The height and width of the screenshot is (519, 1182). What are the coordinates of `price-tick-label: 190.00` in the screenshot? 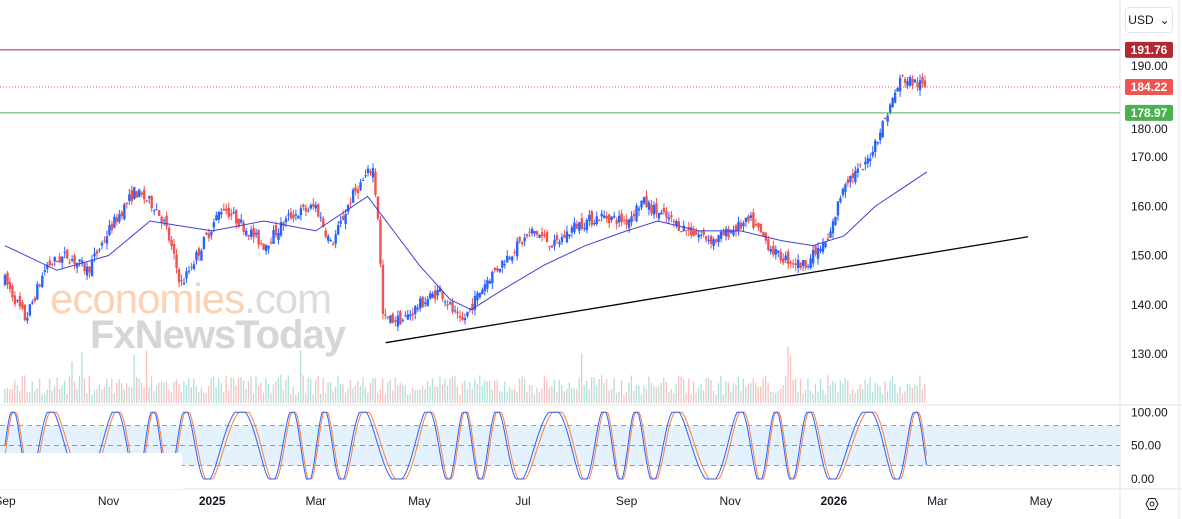 It's located at (1149, 66).